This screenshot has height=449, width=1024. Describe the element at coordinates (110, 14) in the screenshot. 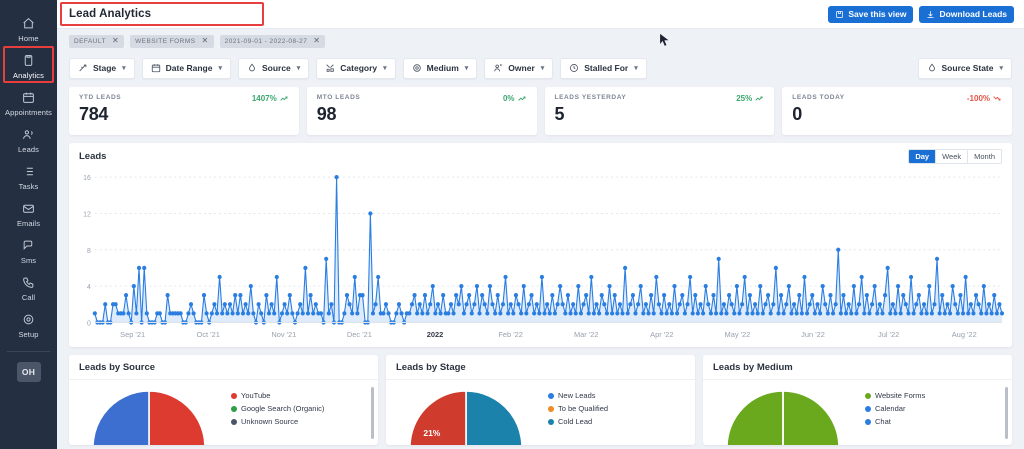

I see `page-title: Lead Analytics` at that location.